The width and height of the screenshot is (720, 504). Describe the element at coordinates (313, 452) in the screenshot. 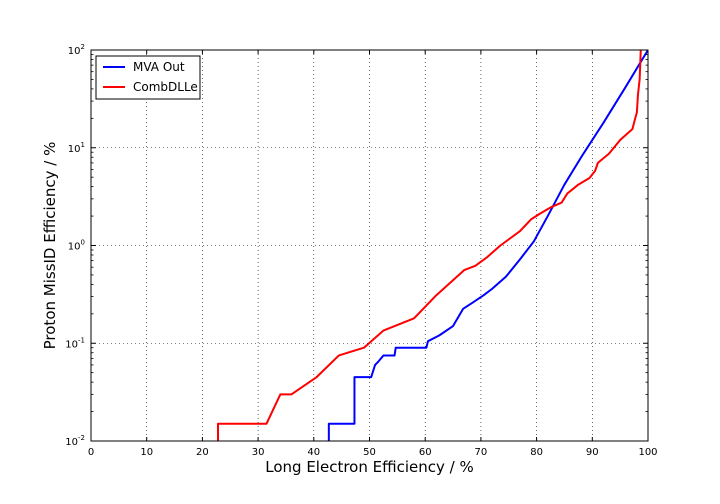

I see `x-tick-label: 40` at that location.